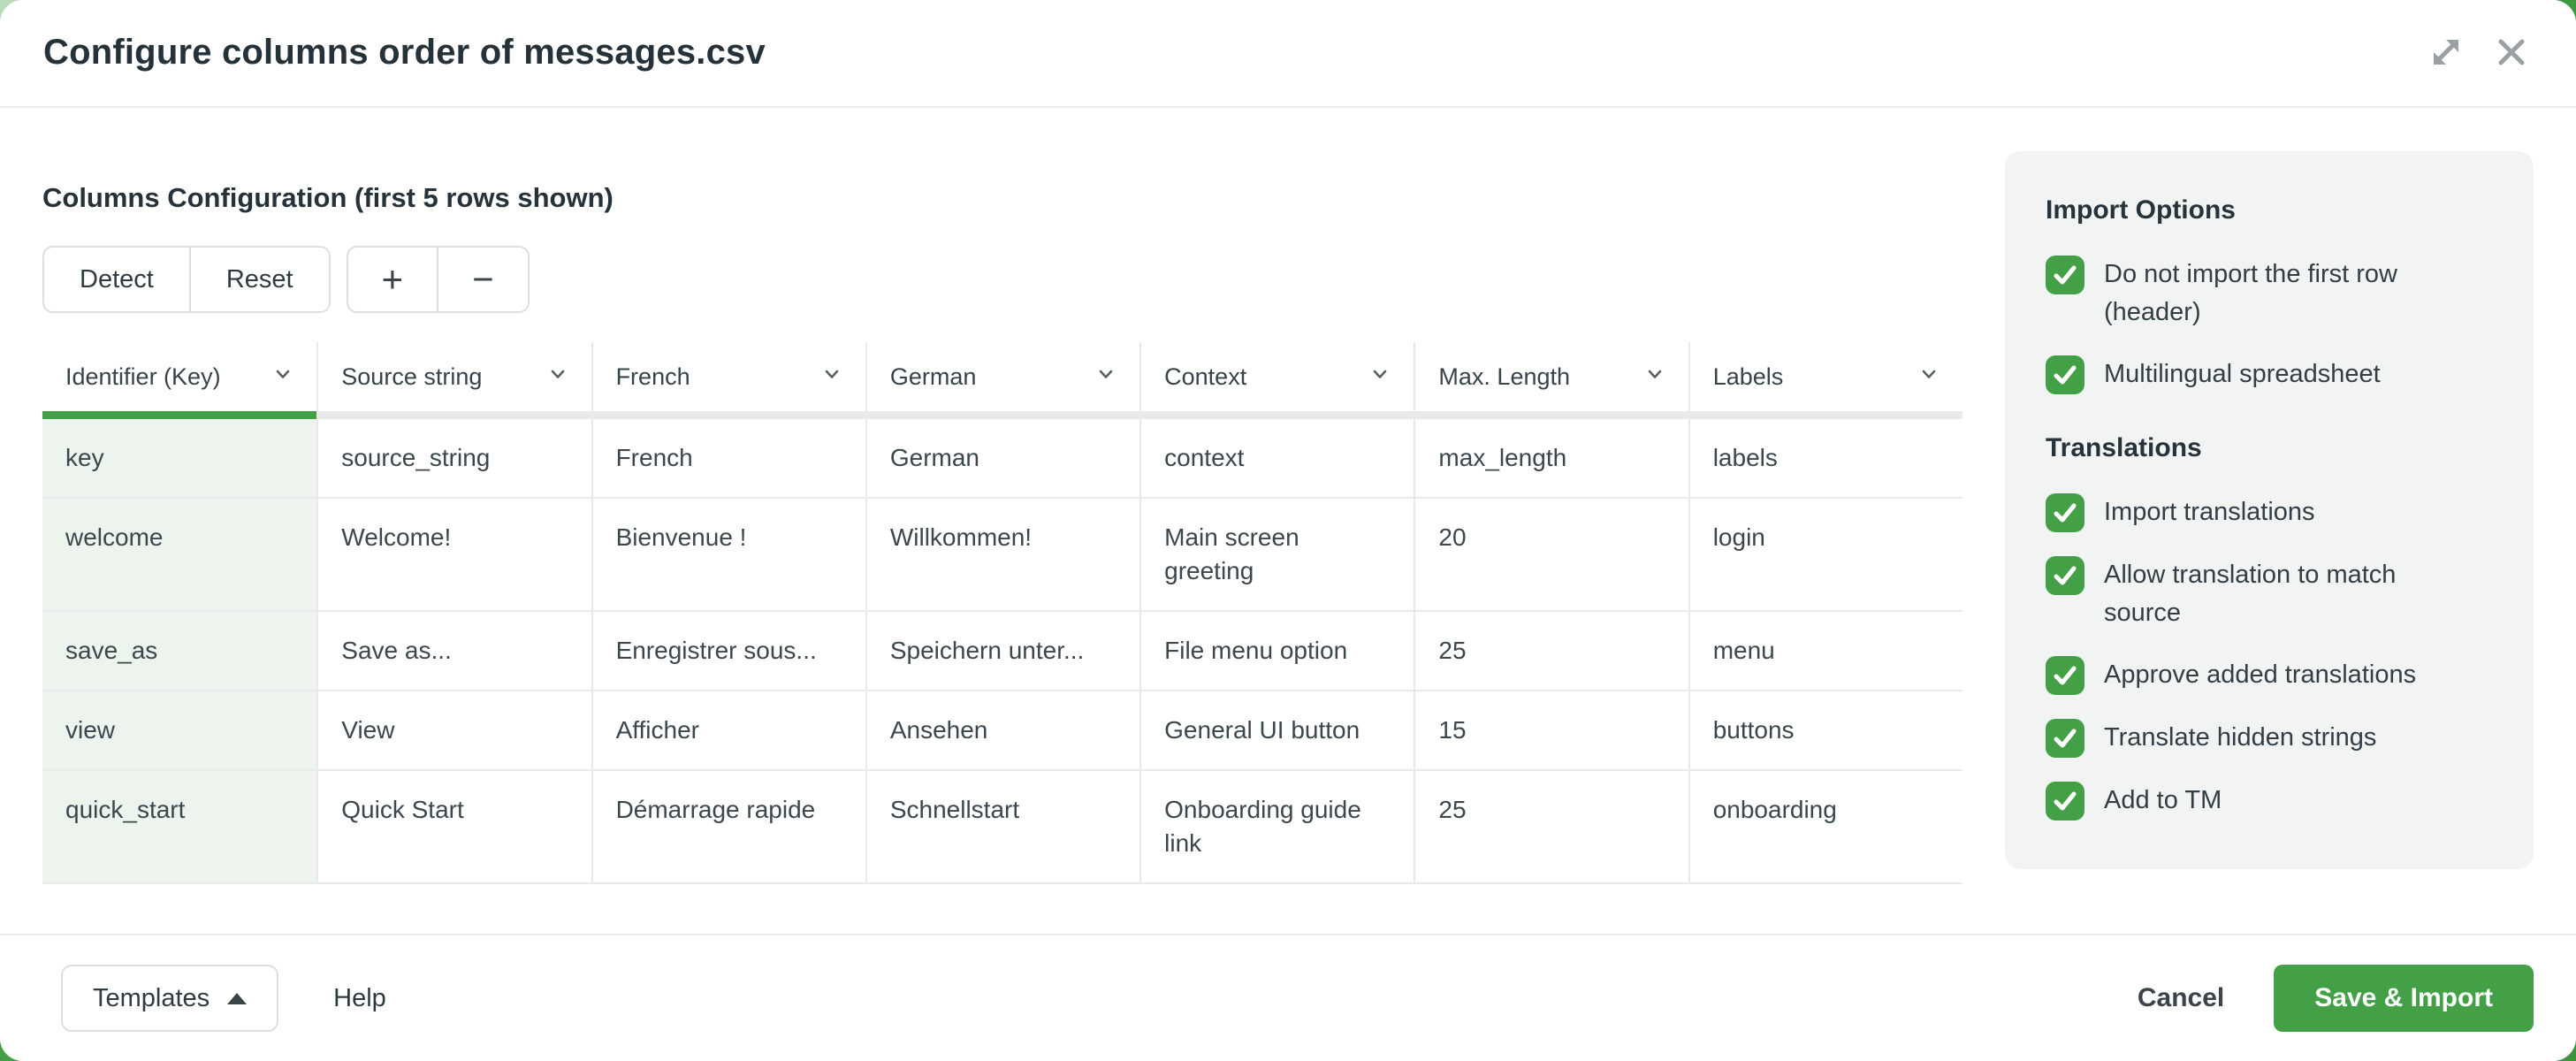  What do you see at coordinates (1748, 376) in the screenshot?
I see `column-header-label: Labels` at bounding box center [1748, 376].